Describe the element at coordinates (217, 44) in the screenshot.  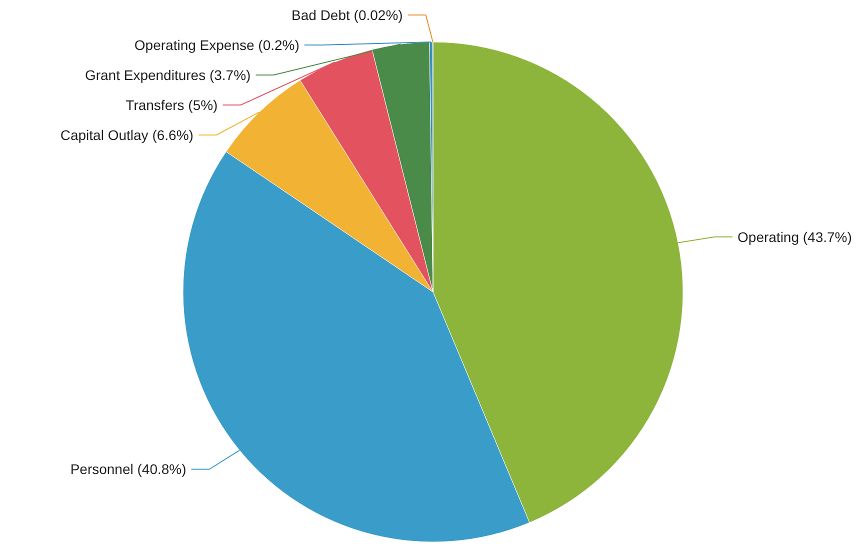
I see `slice-label: Operating Expense (0.2%)` at that location.